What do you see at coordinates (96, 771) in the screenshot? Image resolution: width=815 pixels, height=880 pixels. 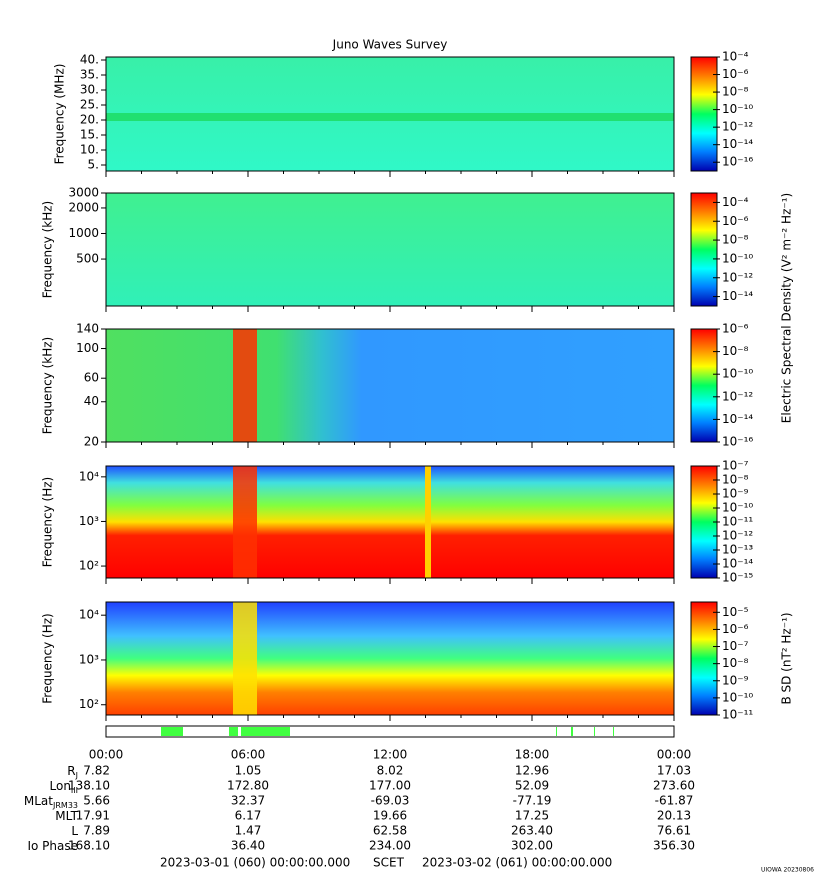 I see `ephemeris-value: 7.82` at bounding box center [96, 771].